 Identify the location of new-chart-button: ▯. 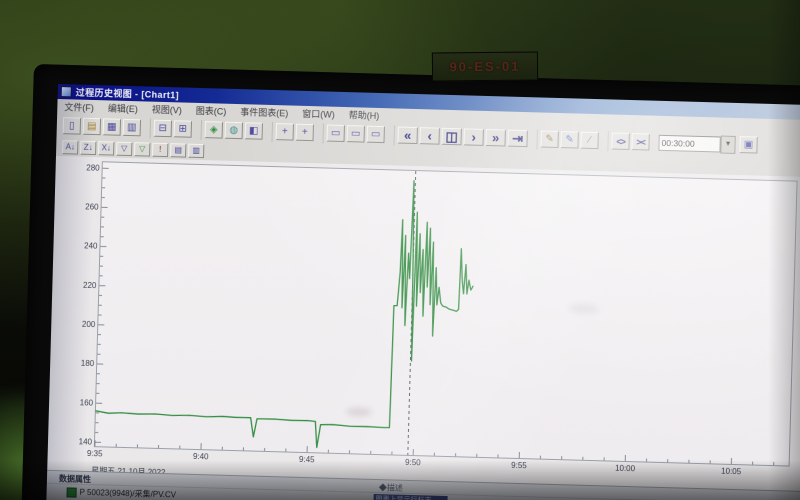
(72, 126).